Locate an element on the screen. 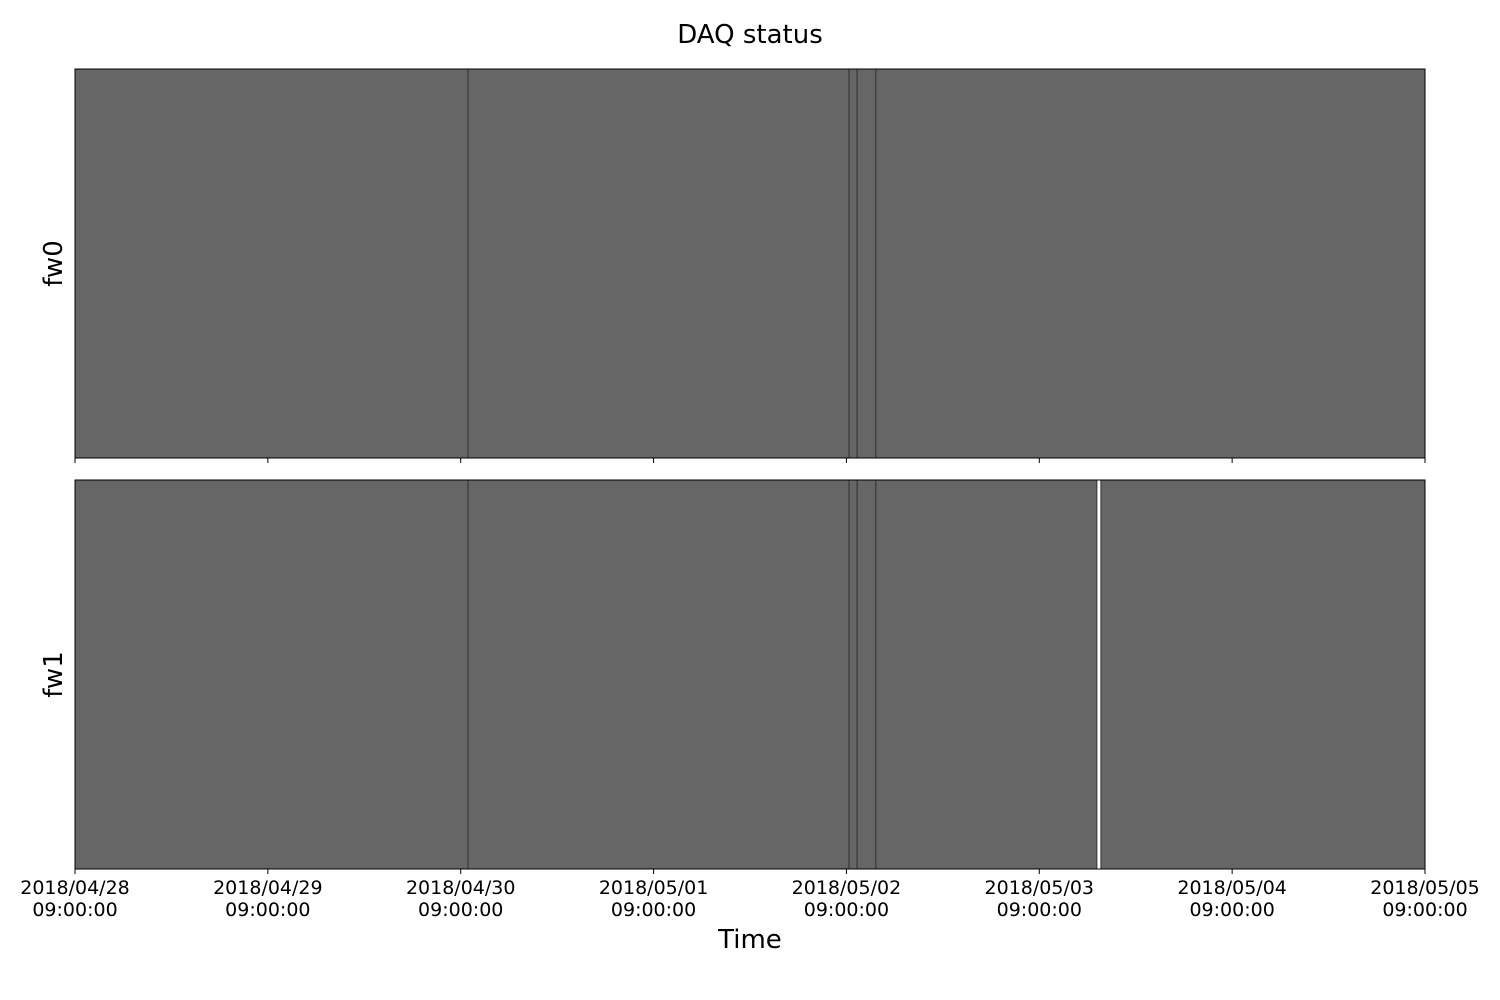  x-tick-label-time-1: 09:00:00 is located at coordinates (267, 910).